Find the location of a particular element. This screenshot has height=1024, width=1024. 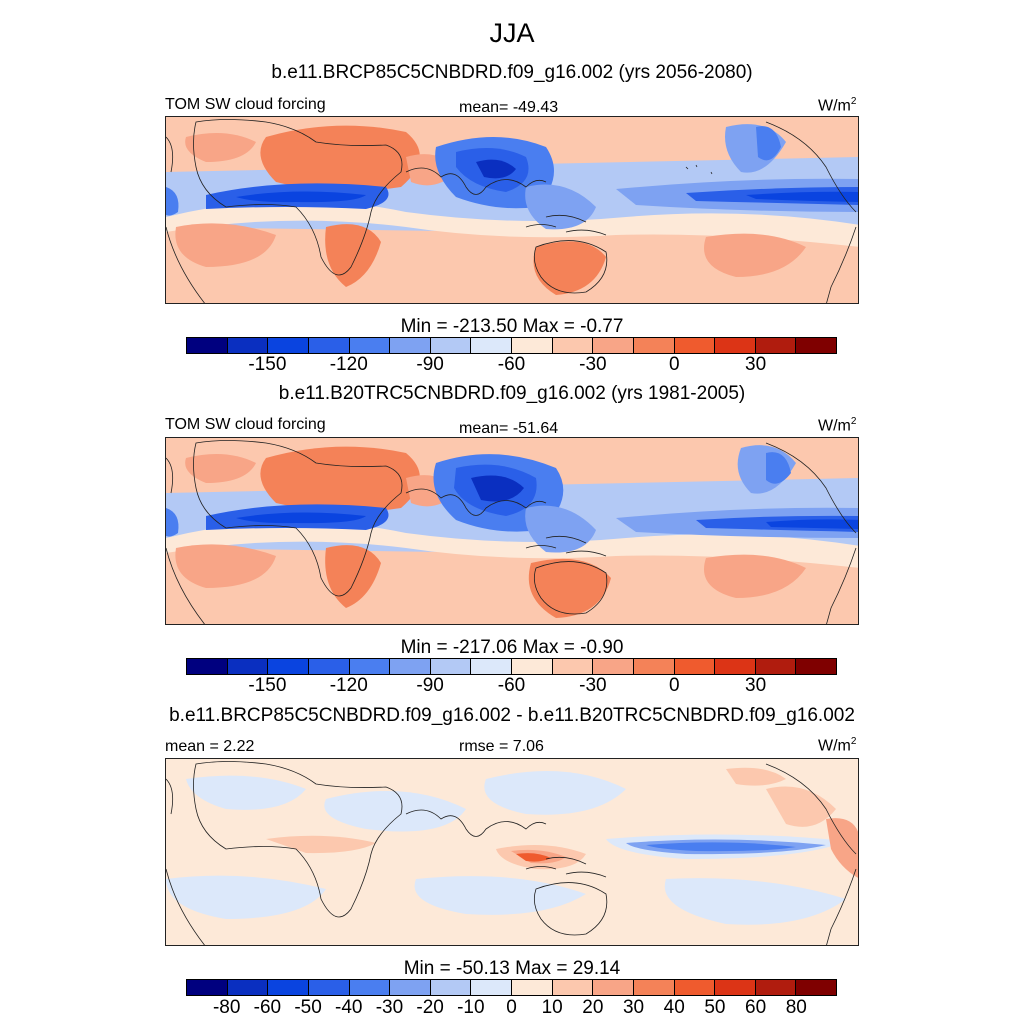

panel-1-units: W/m2 is located at coordinates (837, 105).